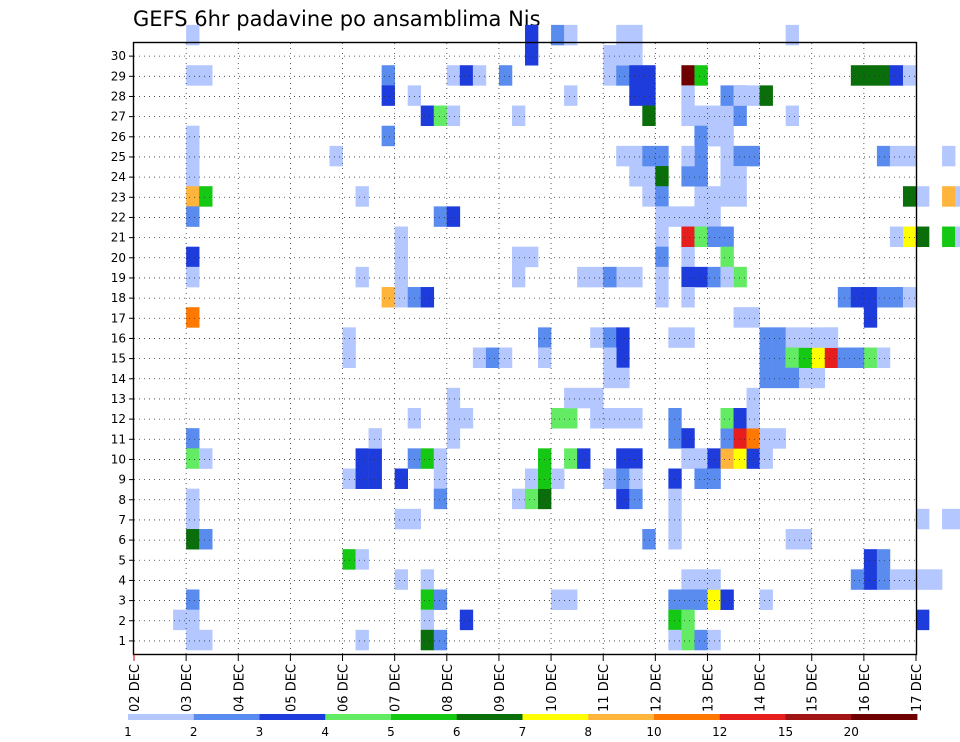  Describe the element at coordinates (448, 688) in the screenshot. I see `x-tick-label: 08 DEC` at that location.